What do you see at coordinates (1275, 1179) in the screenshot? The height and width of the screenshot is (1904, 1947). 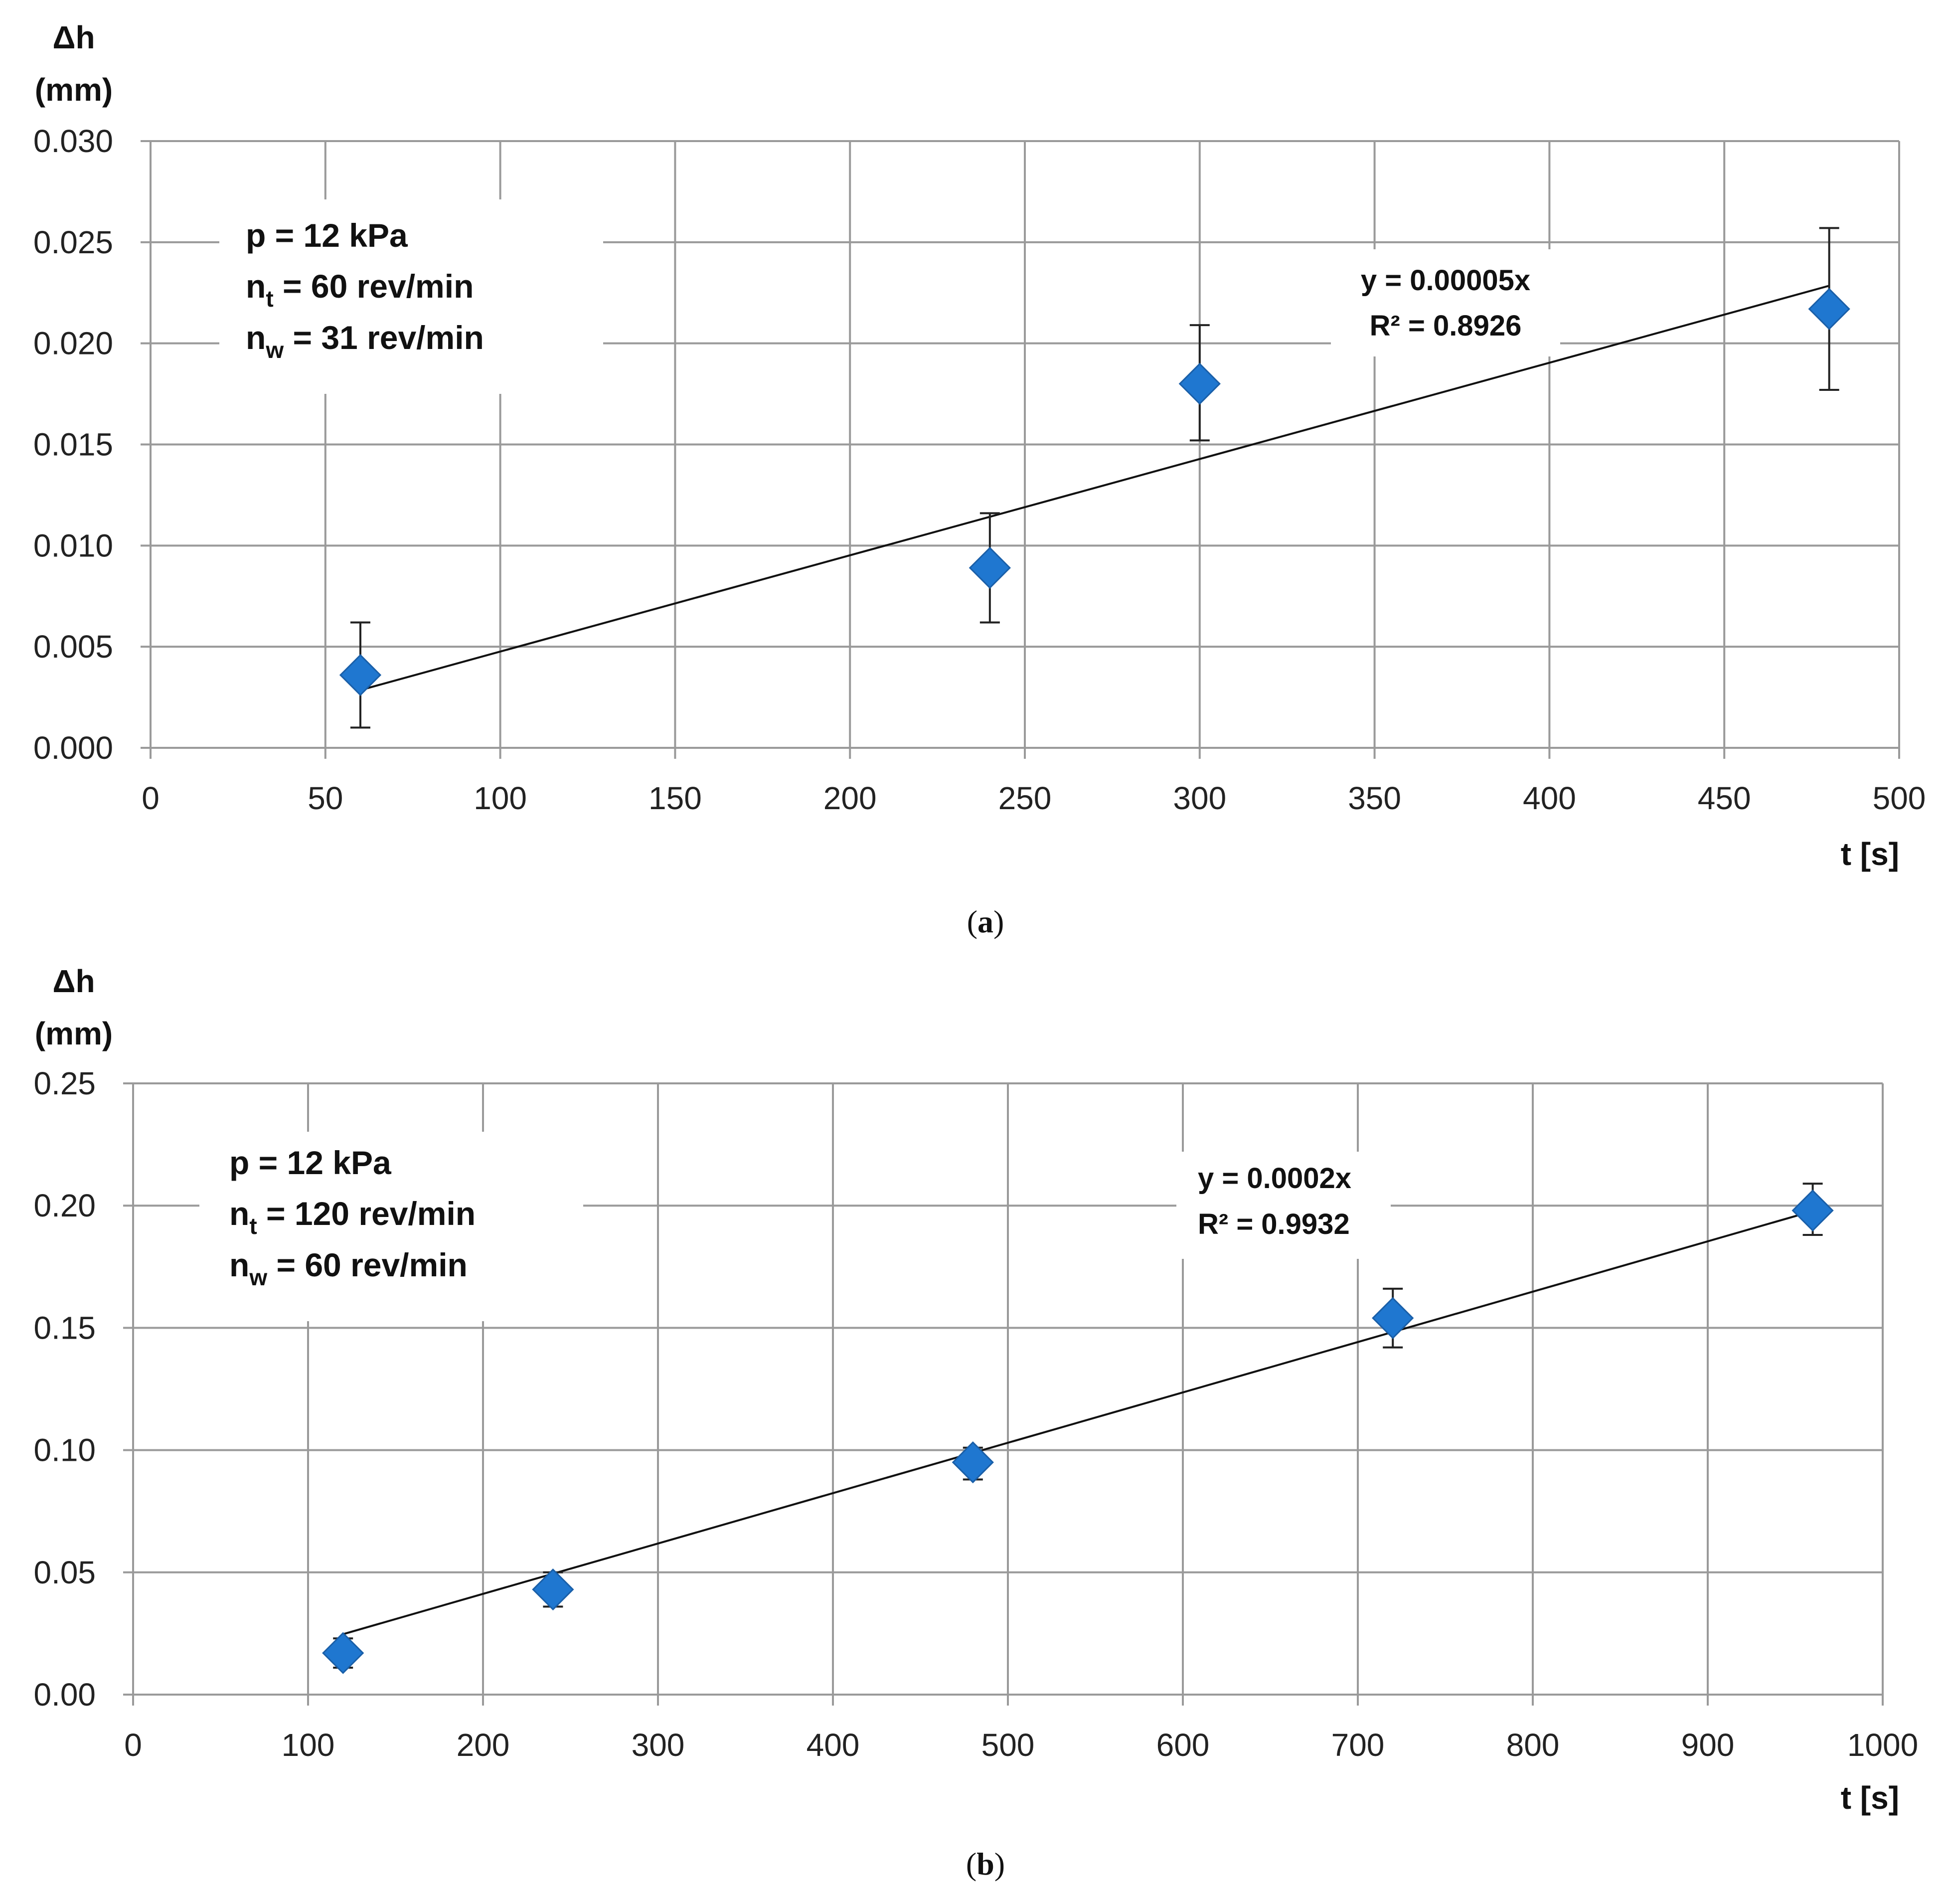 I see `chart-b-trend-equation: y = 0.0002x` at bounding box center [1275, 1179].